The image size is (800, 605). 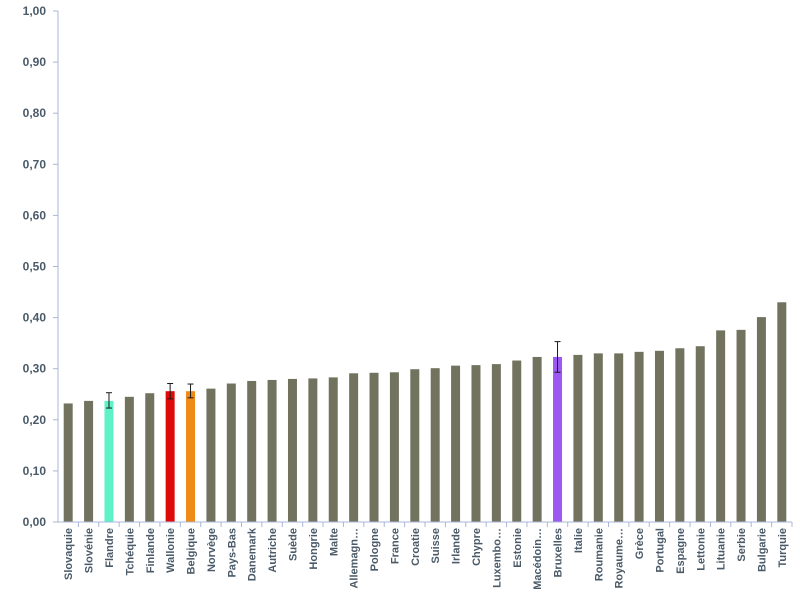 What do you see at coordinates (35, 113) in the screenshot?
I see `y-tick-label: 0,80` at bounding box center [35, 113].